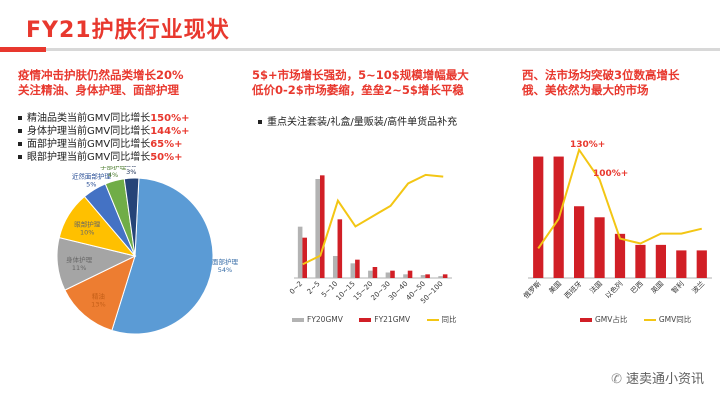 Image resolution: width=720 pixels, height=405 pixels. Describe the element at coordinates (572, 289) in the screenshot. I see `x-tick-label: 西班牙` at that location.